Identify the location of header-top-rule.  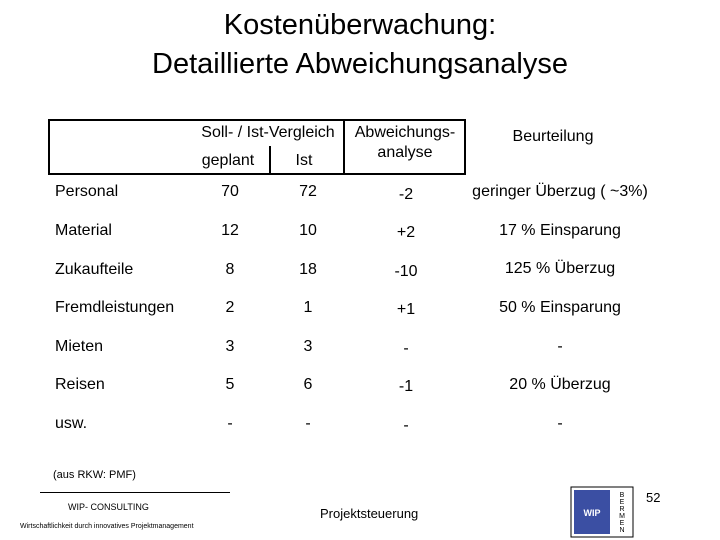
(257, 120).